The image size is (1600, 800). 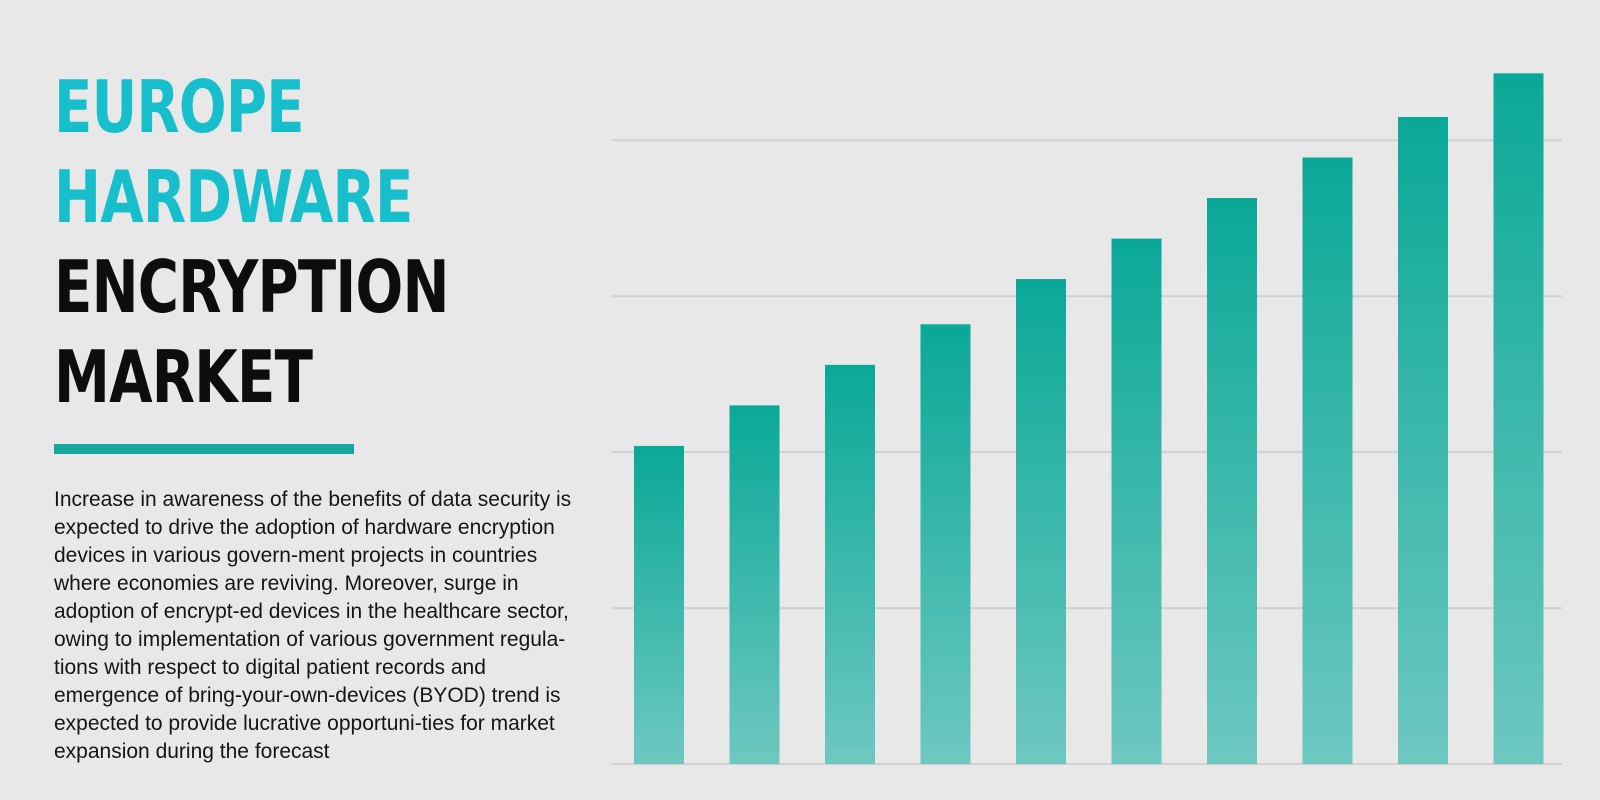 What do you see at coordinates (252, 287) in the screenshot?
I see `title-line-encryption: ENCRYPTION` at bounding box center [252, 287].